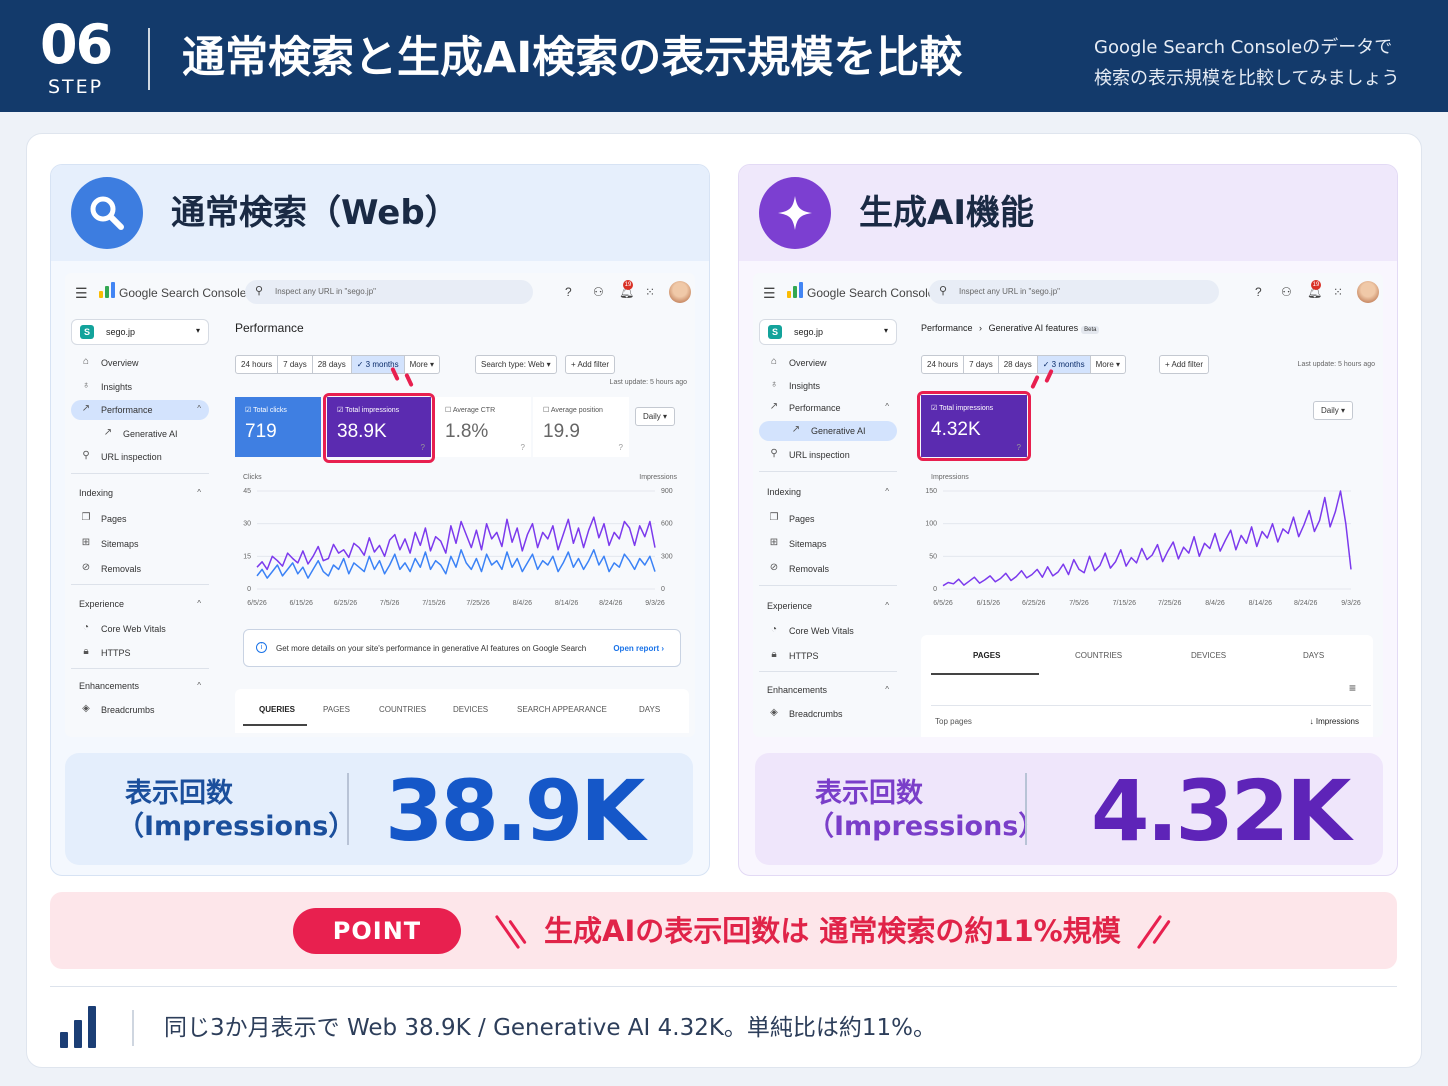  I want to click on gauge-icon: ◔, so click(774, 629).